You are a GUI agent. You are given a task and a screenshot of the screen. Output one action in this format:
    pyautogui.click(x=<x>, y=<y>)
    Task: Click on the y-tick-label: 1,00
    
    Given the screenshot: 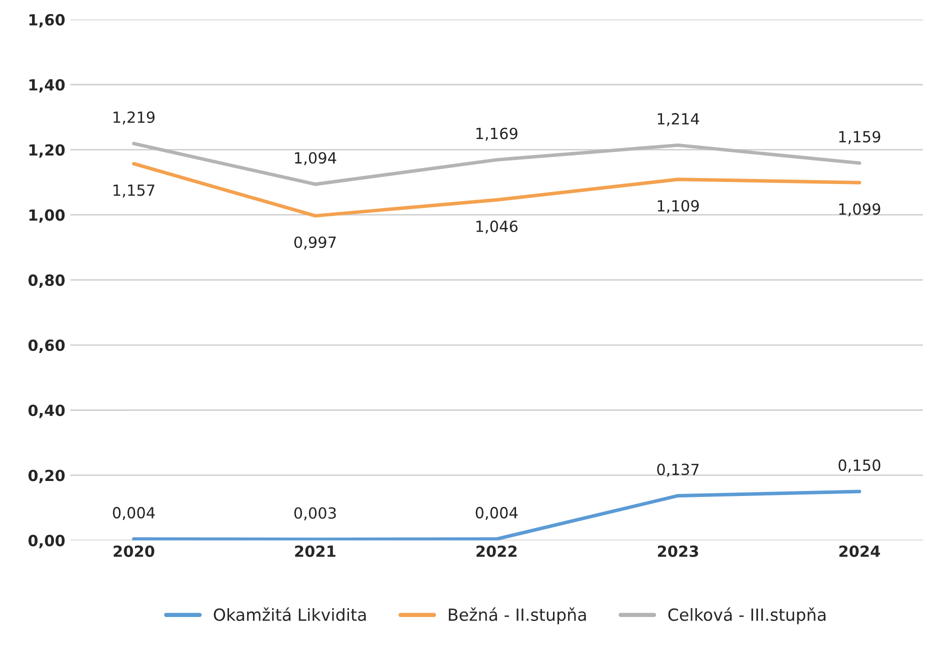 What is the action you would take?
    pyautogui.click(x=47, y=216)
    